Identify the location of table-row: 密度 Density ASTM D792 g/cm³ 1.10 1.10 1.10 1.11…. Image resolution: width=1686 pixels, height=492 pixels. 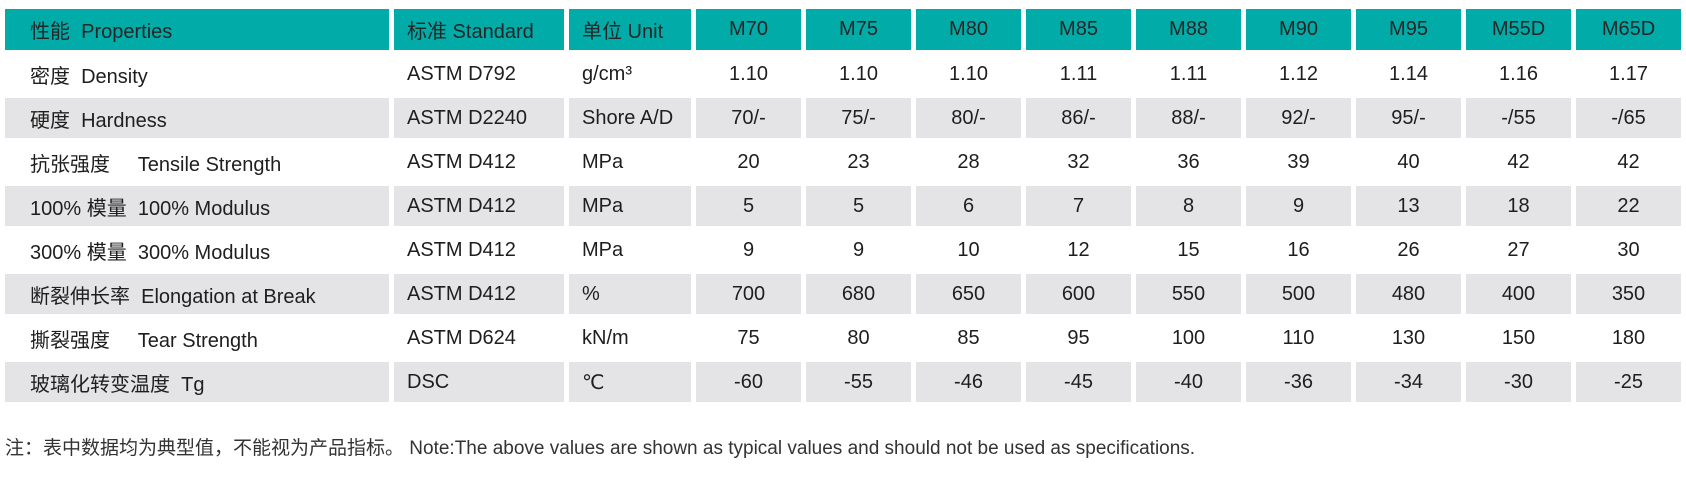
(843, 74).